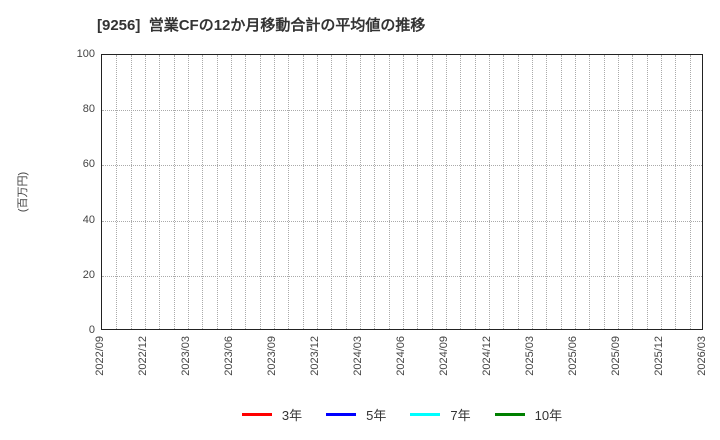  Describe the element at coordinates (88, 164) in the screenshot. I see `y-tick-label: 60` at that location.